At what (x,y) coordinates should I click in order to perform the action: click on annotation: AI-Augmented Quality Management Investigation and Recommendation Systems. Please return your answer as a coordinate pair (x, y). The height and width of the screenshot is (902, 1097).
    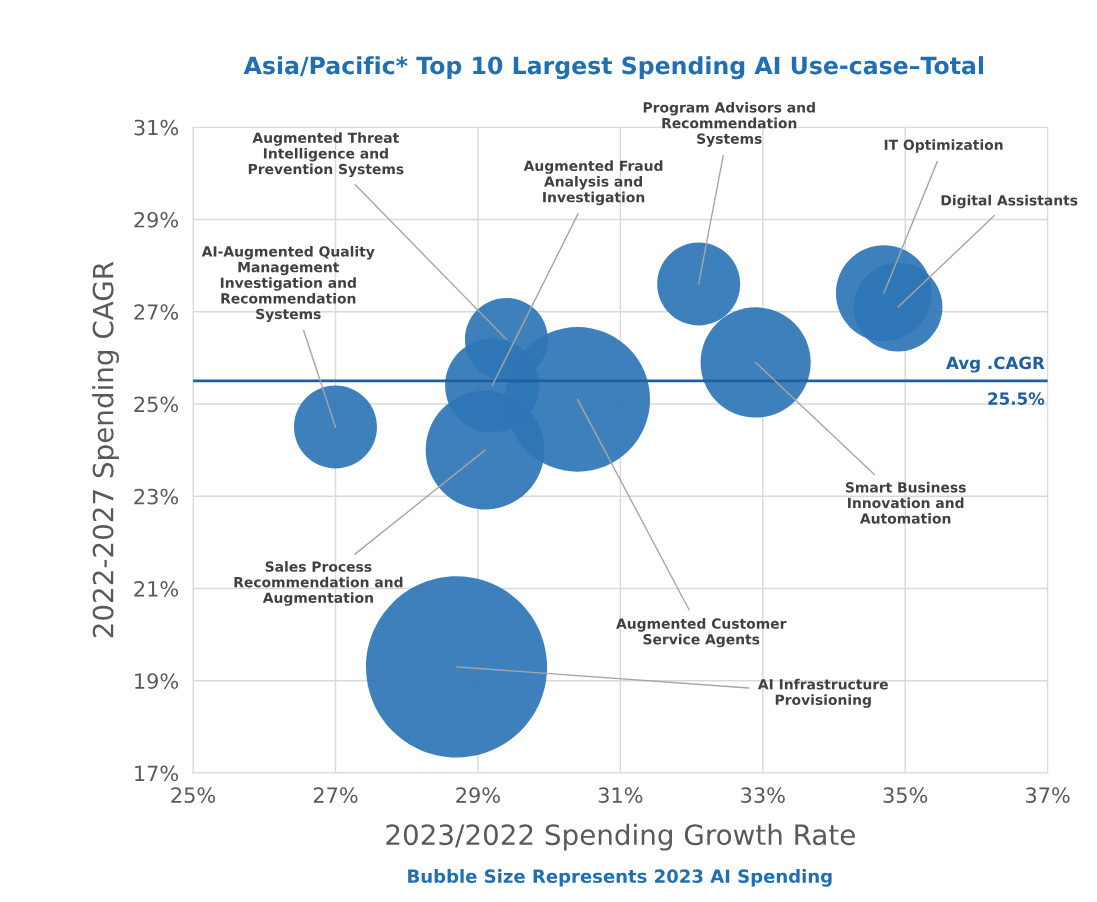
    Looking at the image, I should click on (288, 284).